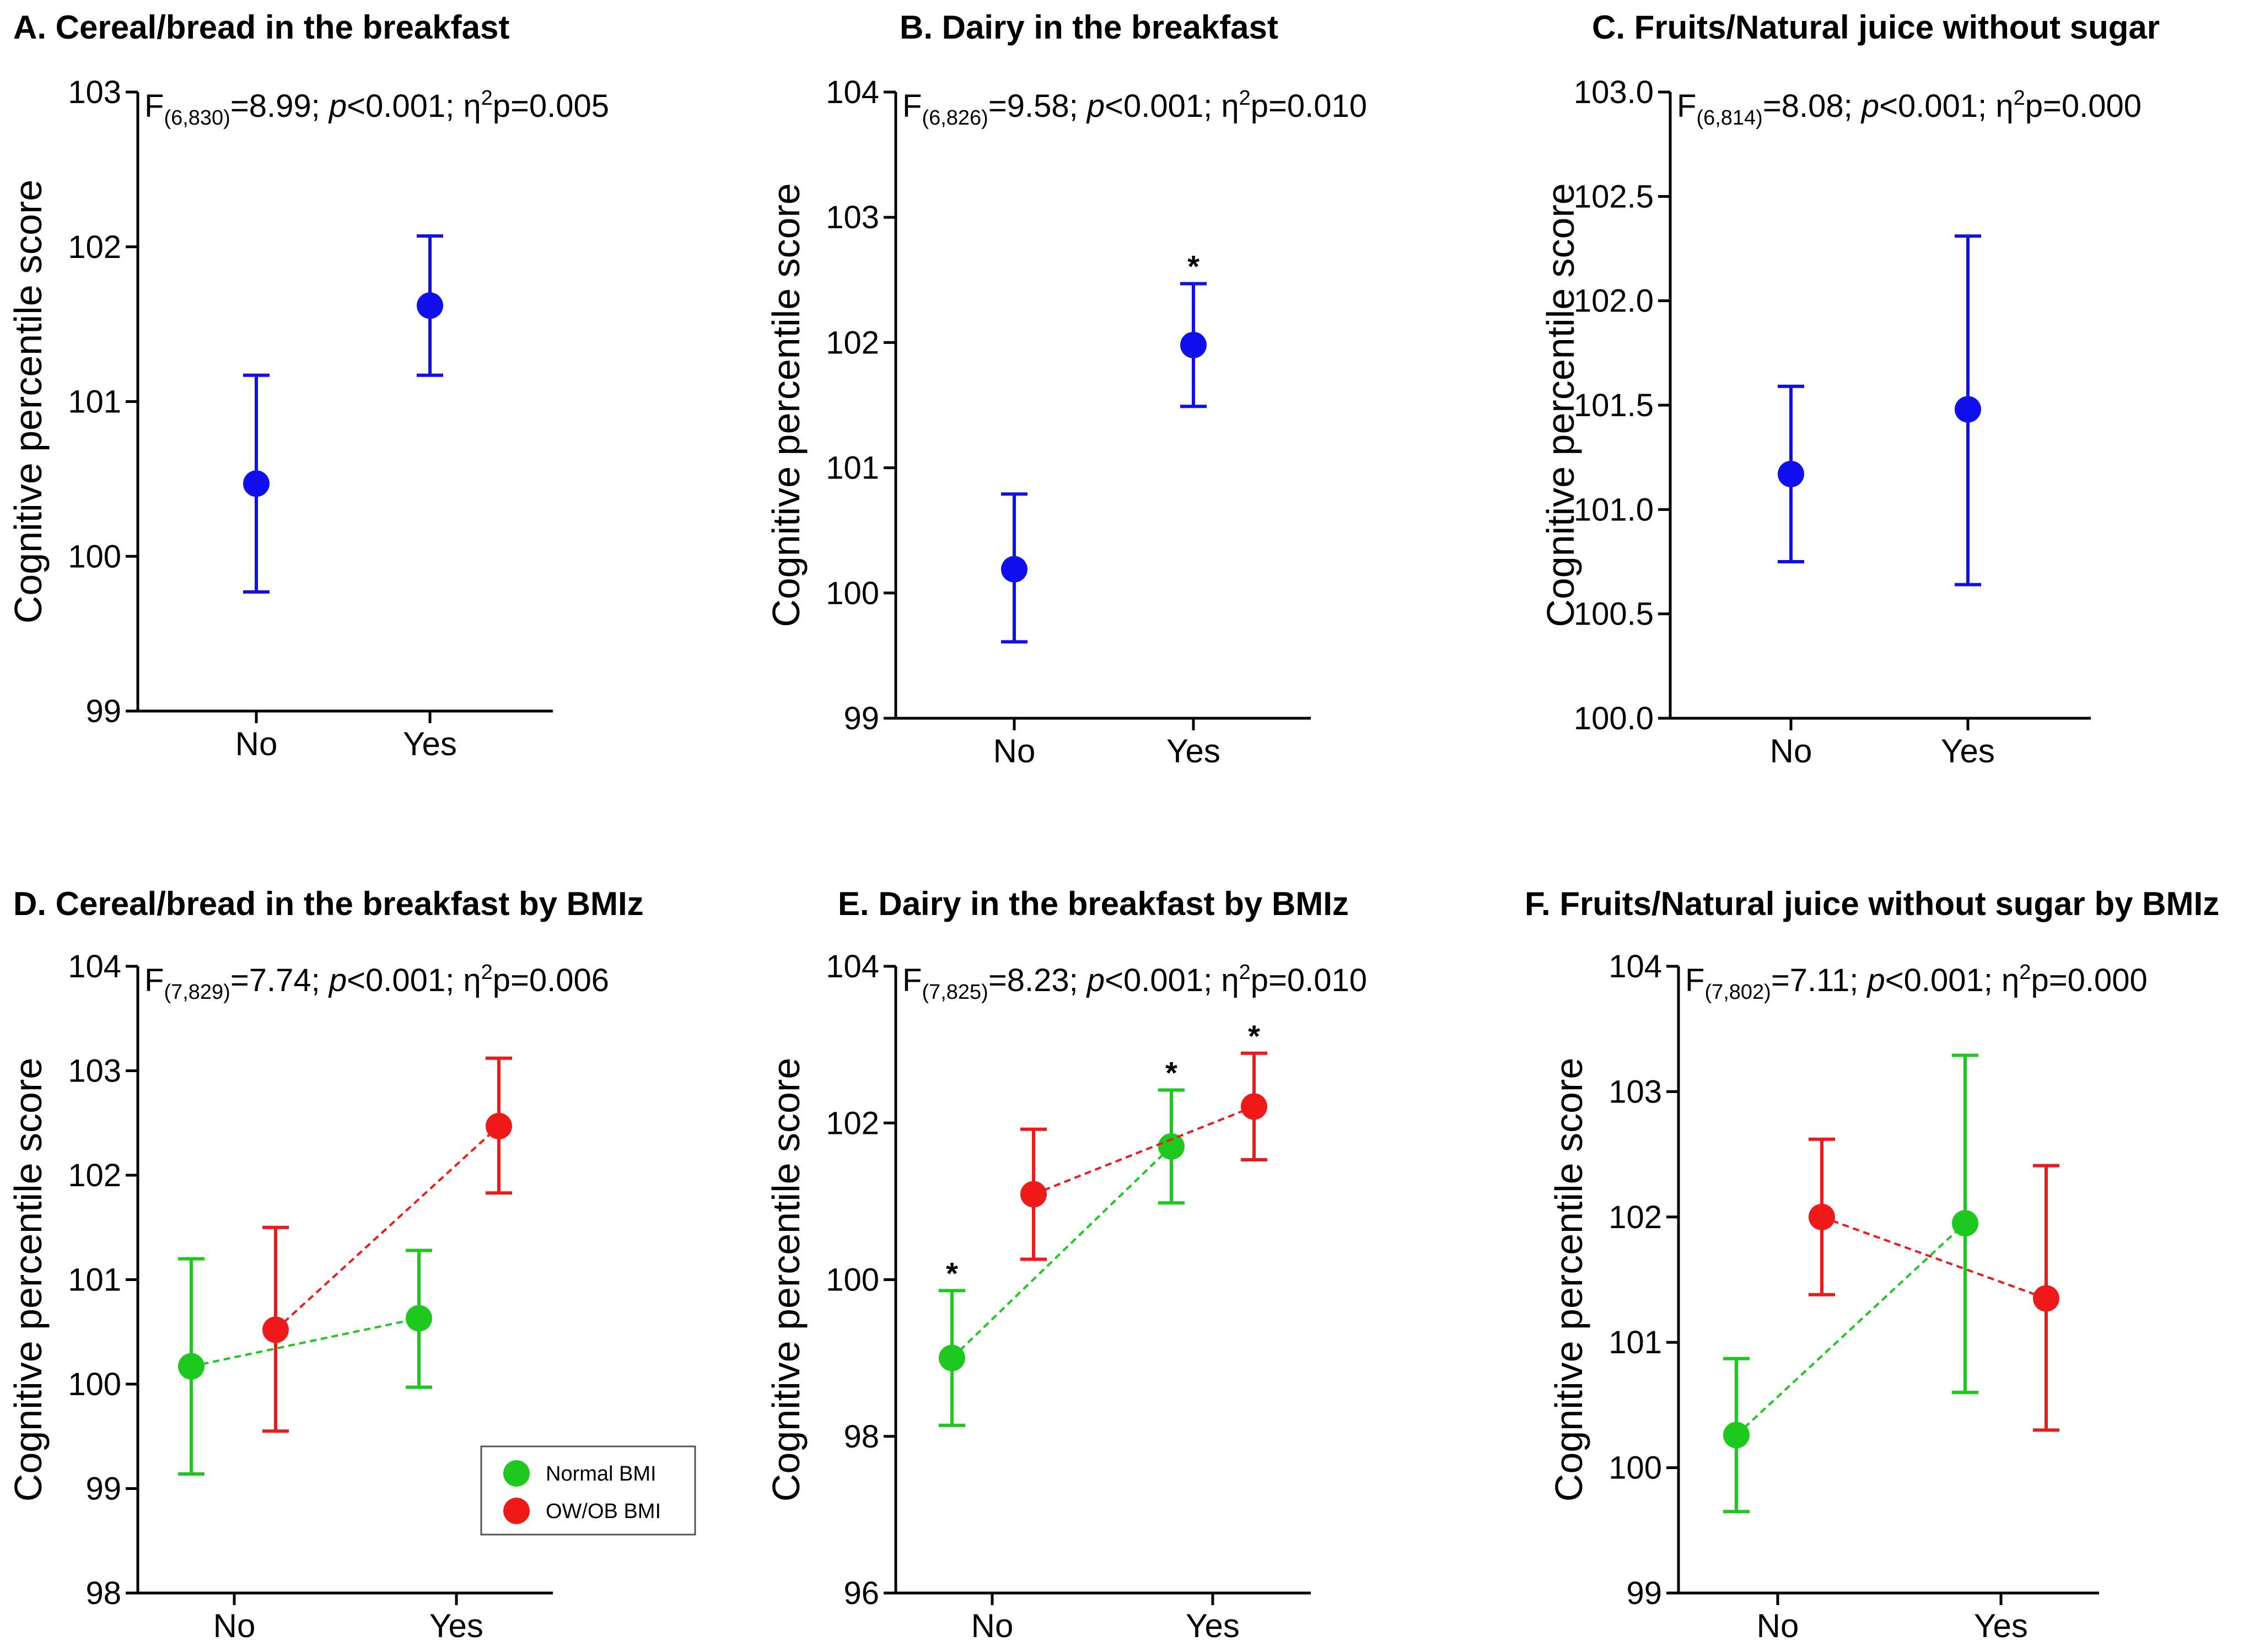 The height and width of the screenshot is (1652, 2265). Describe the element at coordinates (1089, 27) in the screenshot. I see `chart-title: B. Dairy in the breakfast` at that location.